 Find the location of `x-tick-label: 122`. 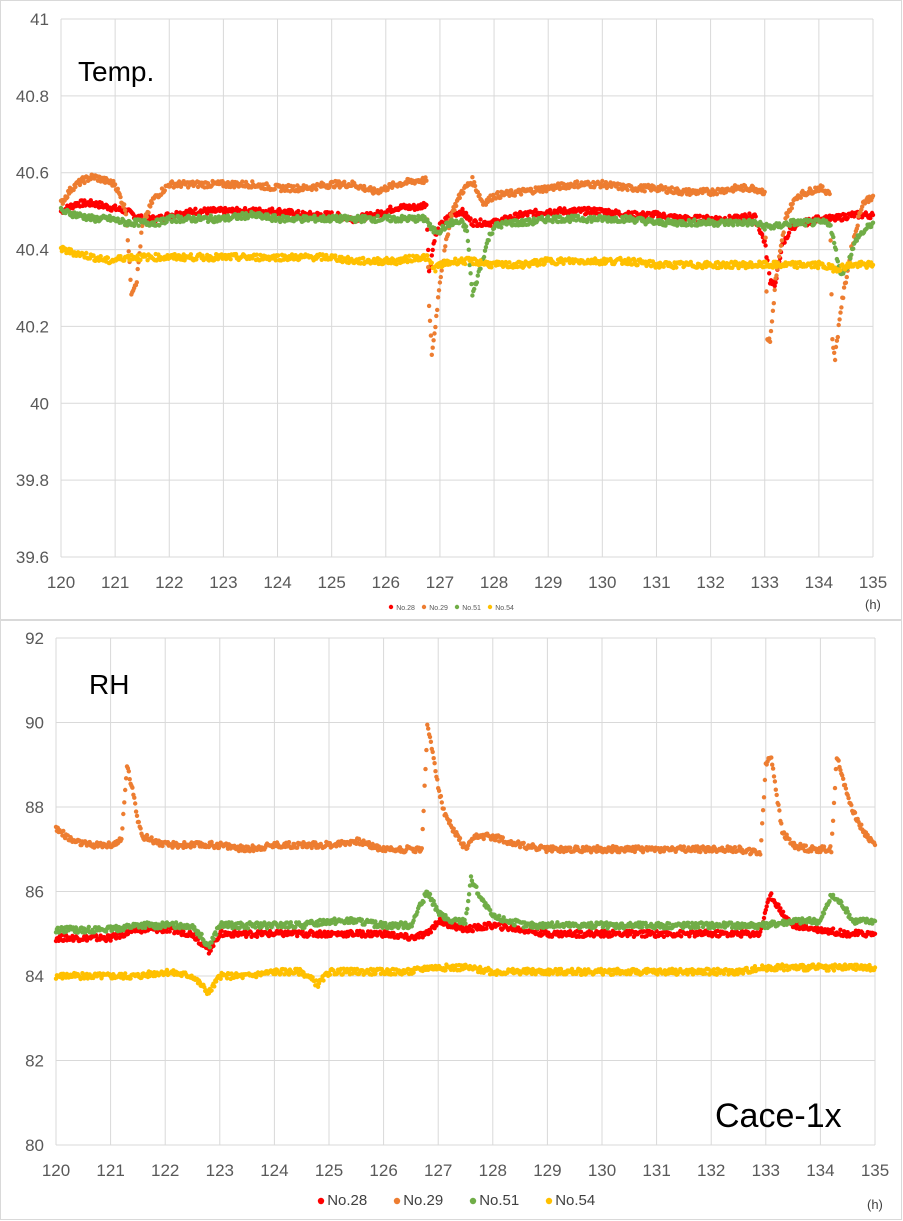

x-tick-label: 122 is located at coordinates (169, 582).